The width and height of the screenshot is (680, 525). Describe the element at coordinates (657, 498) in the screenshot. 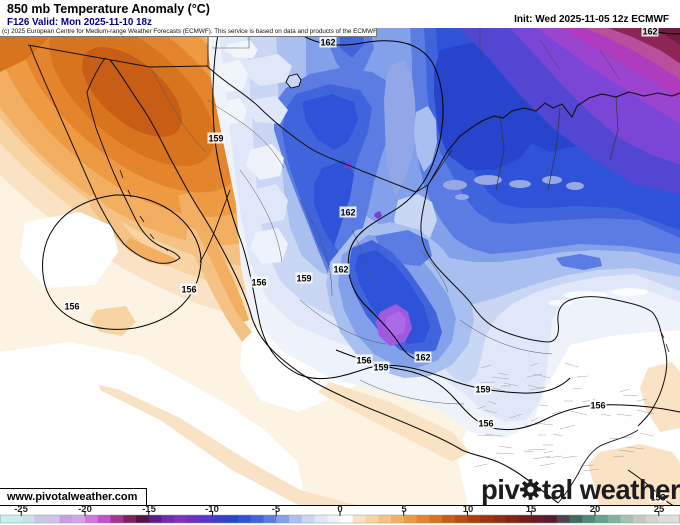

I see `svg-text: 153` at that location.